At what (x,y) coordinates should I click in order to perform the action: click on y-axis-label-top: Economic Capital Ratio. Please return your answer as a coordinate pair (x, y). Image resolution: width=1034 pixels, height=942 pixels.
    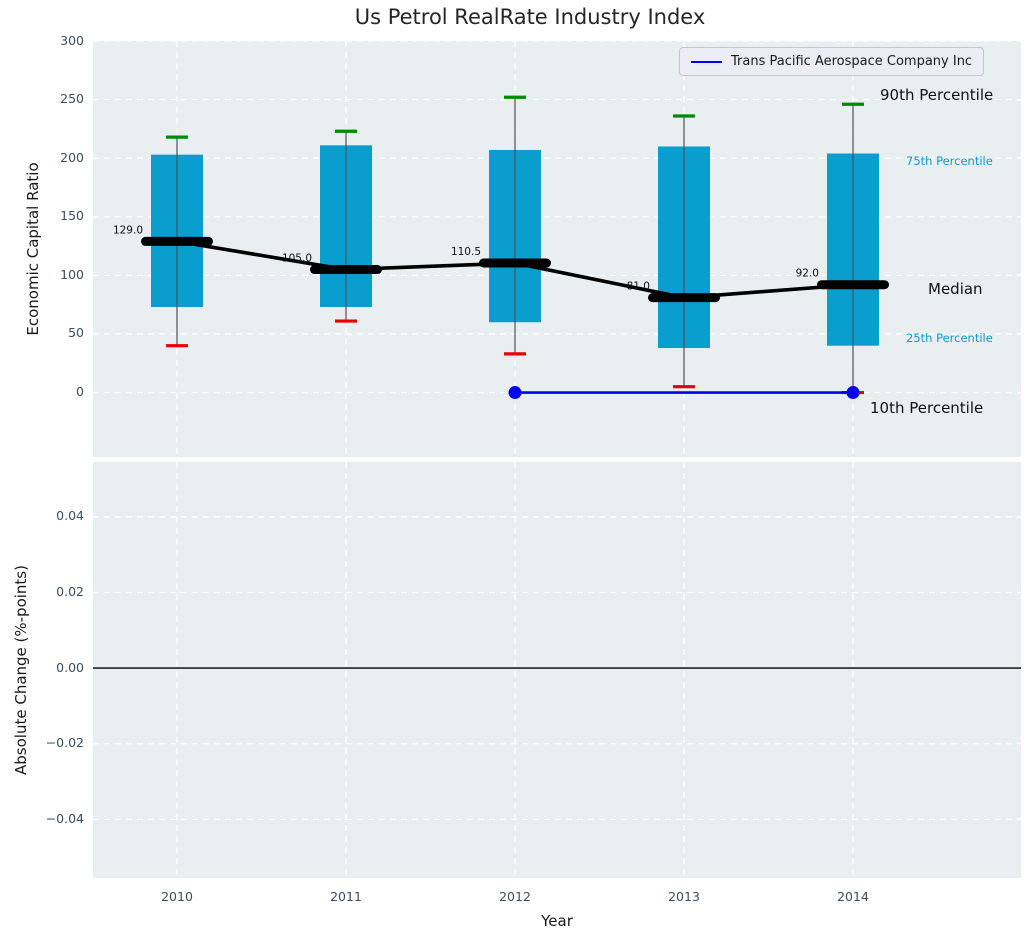
    Looking at the image, I should click on (33, 249).